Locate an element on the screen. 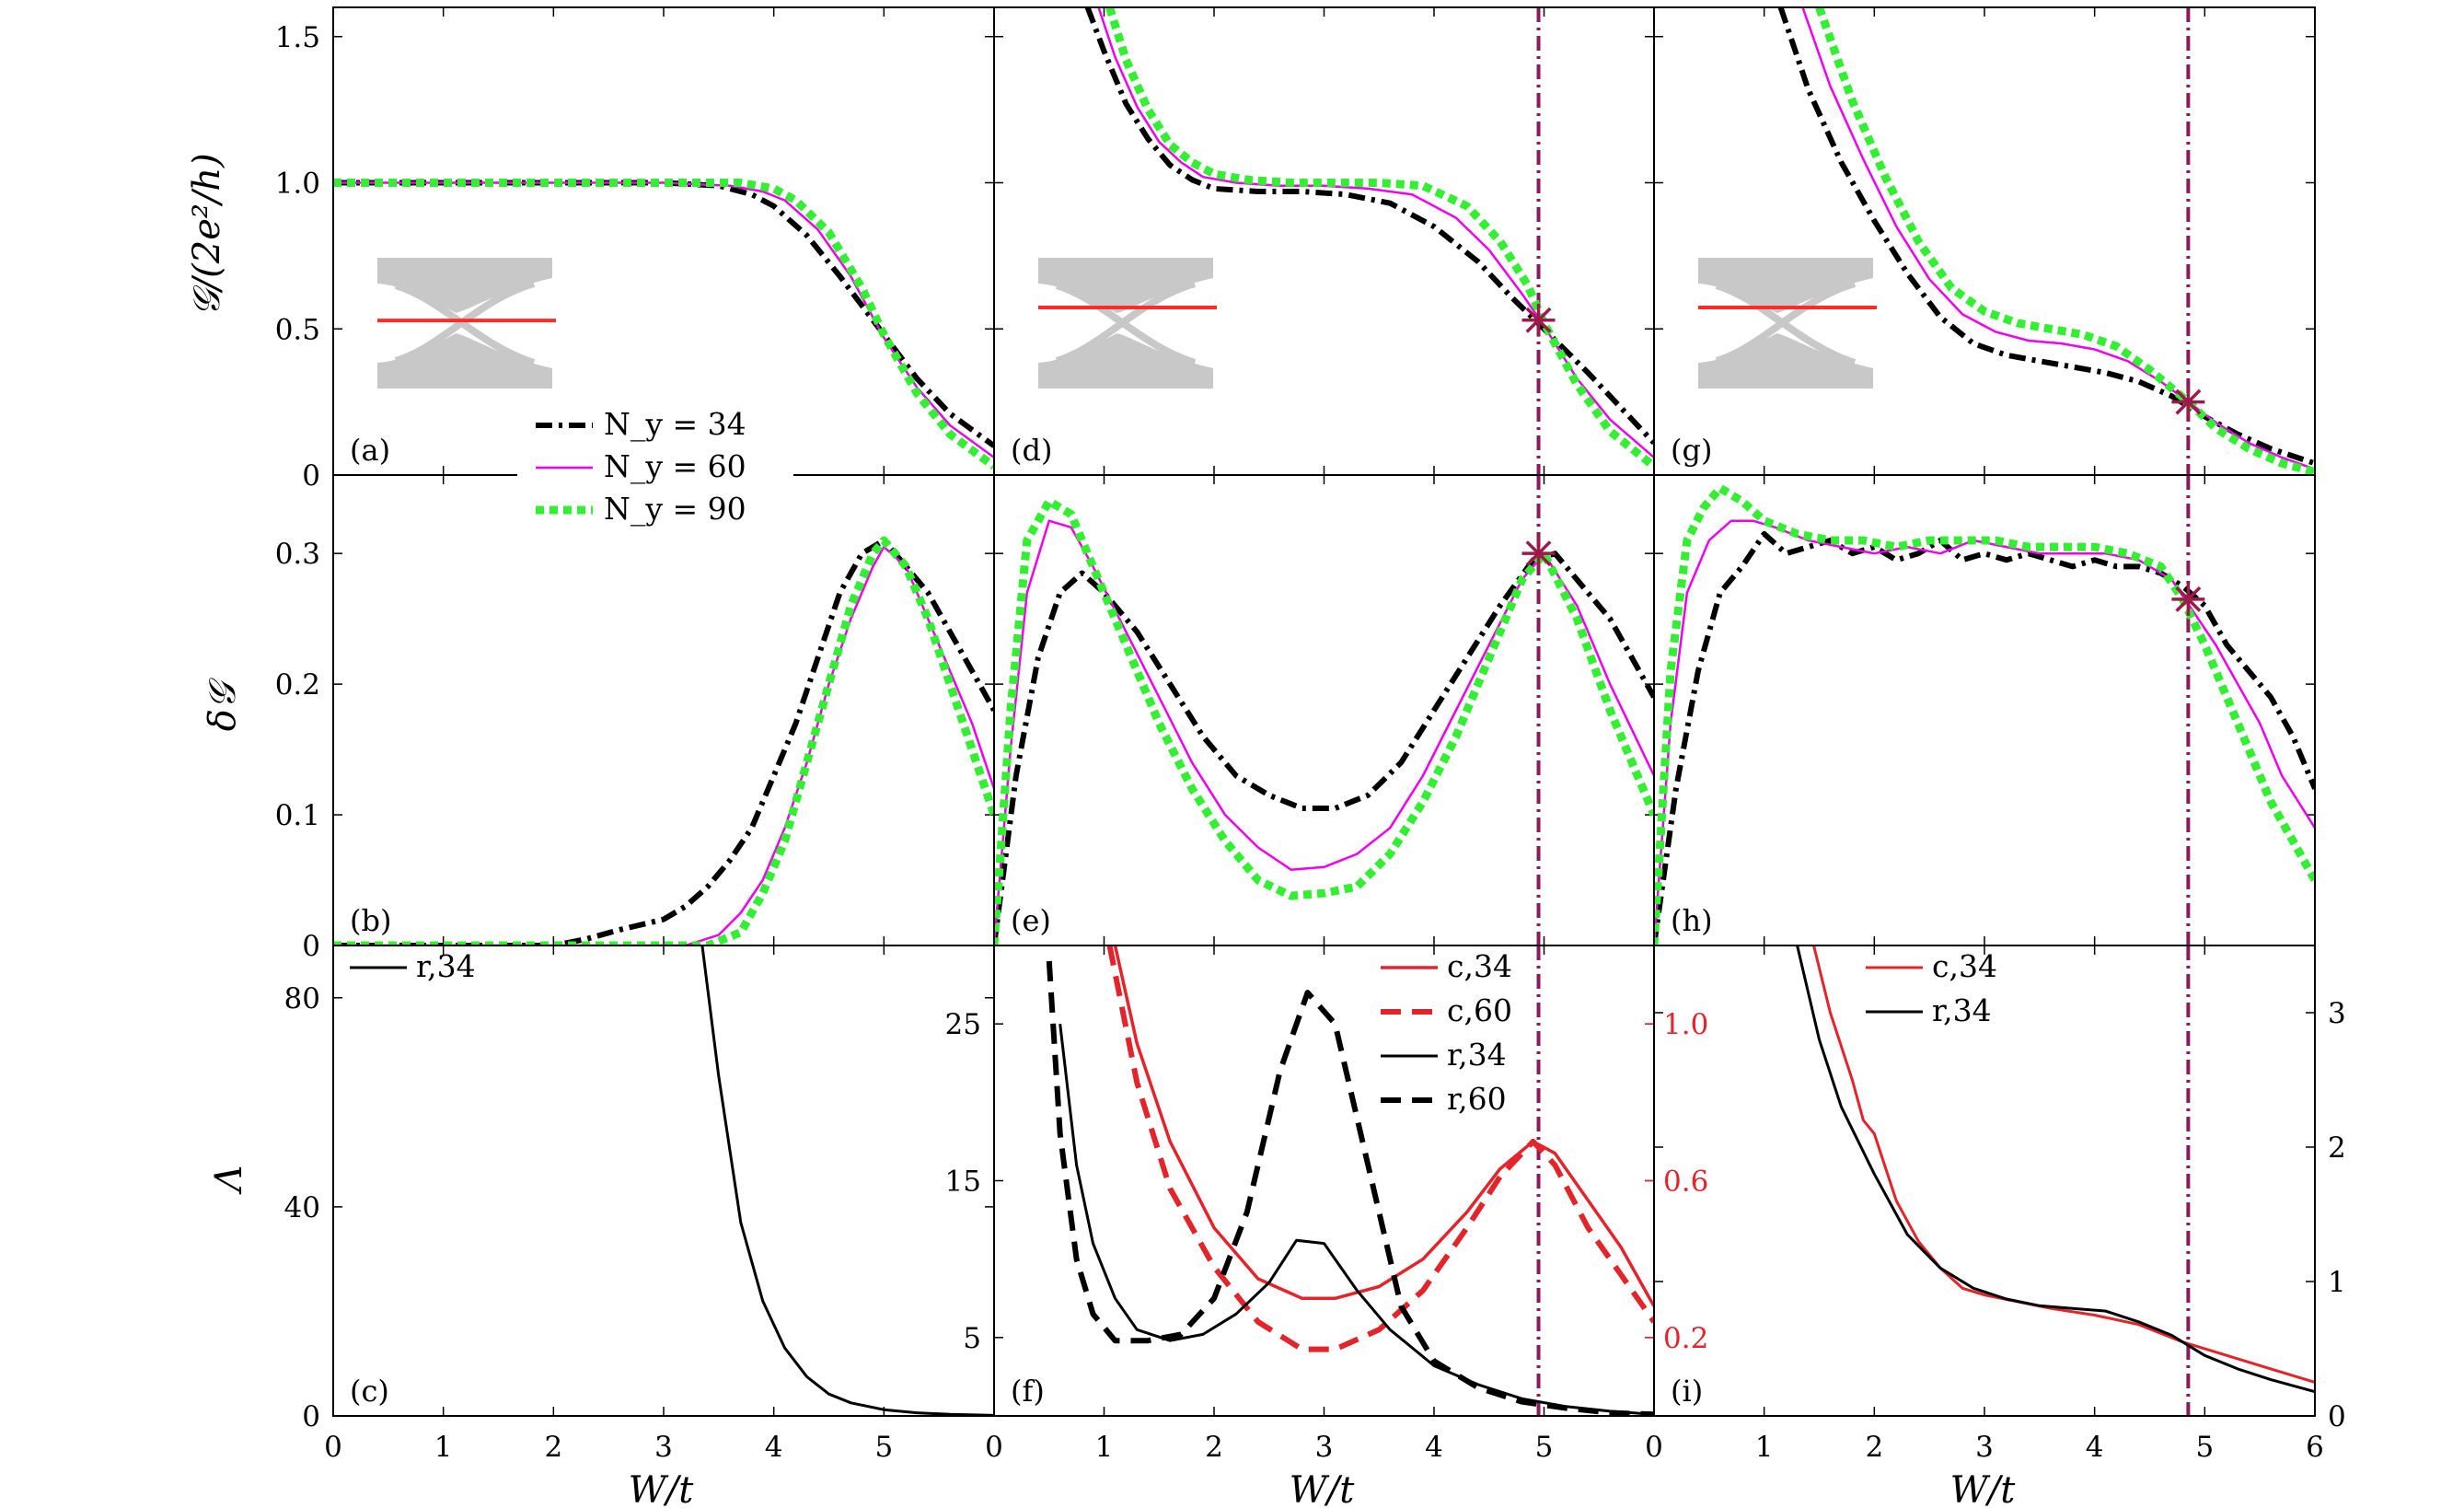  legend-background is located at coordinates (655, 475).